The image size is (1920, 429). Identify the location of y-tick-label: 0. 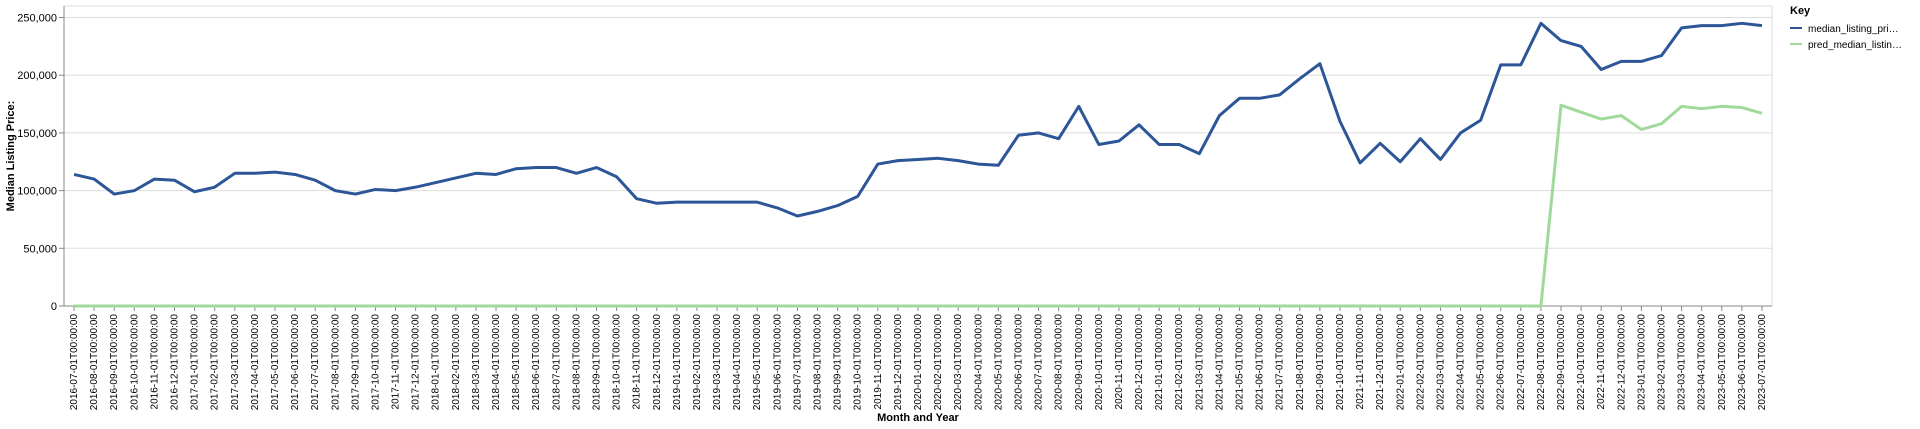
(54, 307).